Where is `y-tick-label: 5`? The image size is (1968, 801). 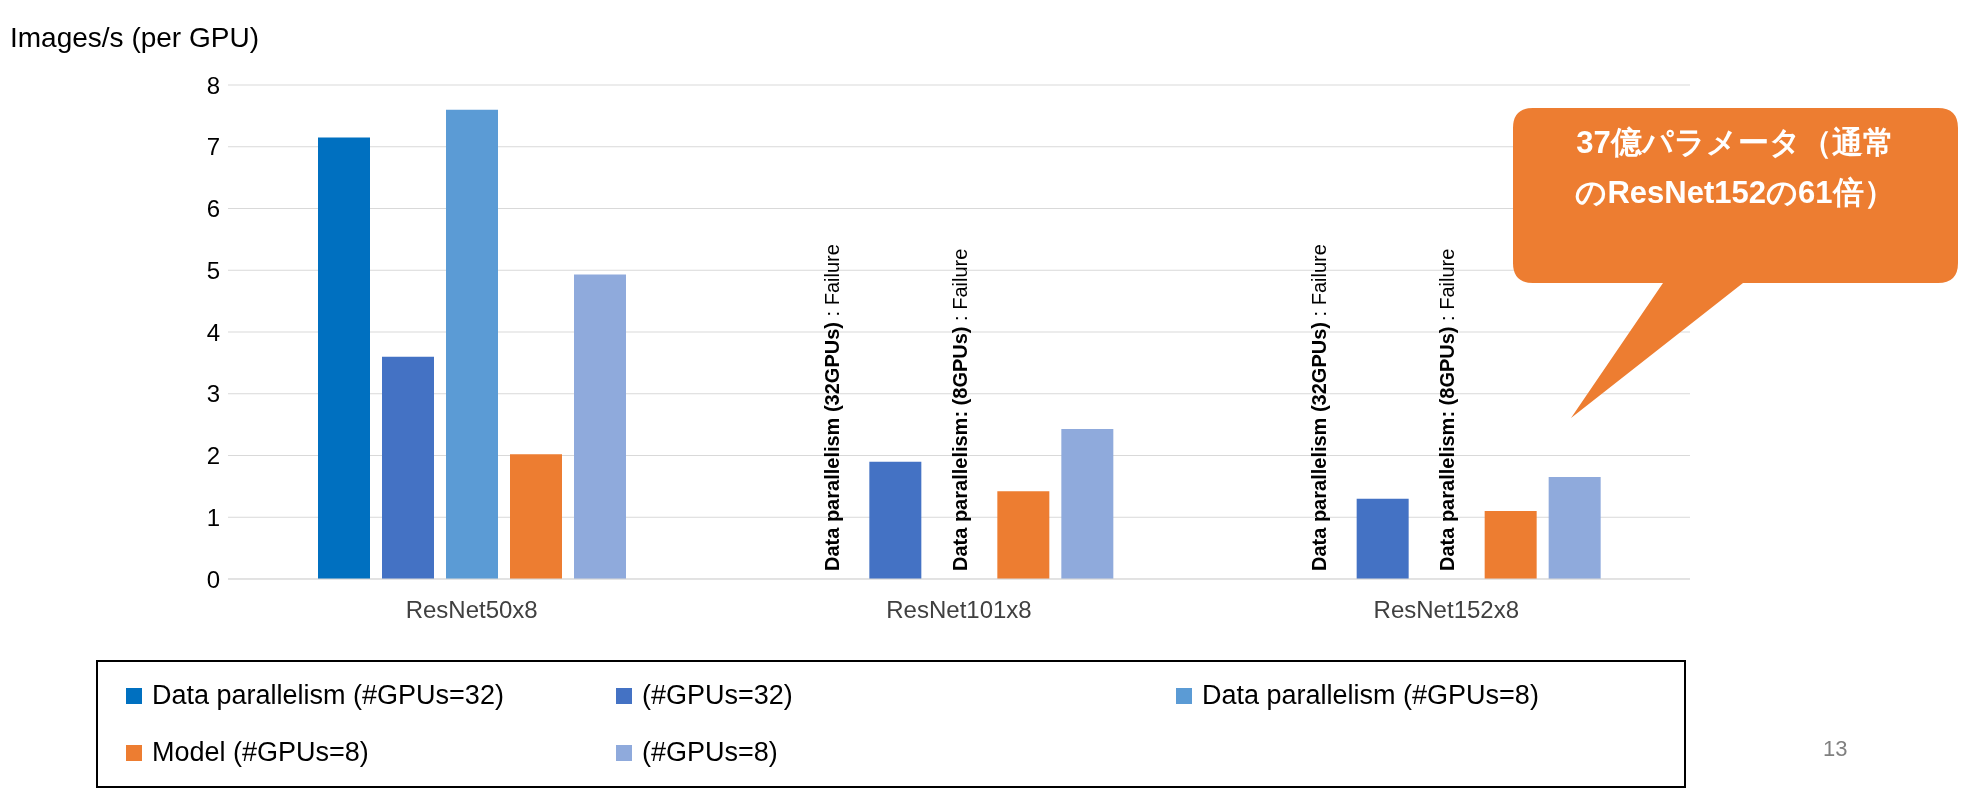
y-tick-label: 5 is located at coordinates (213, 270).